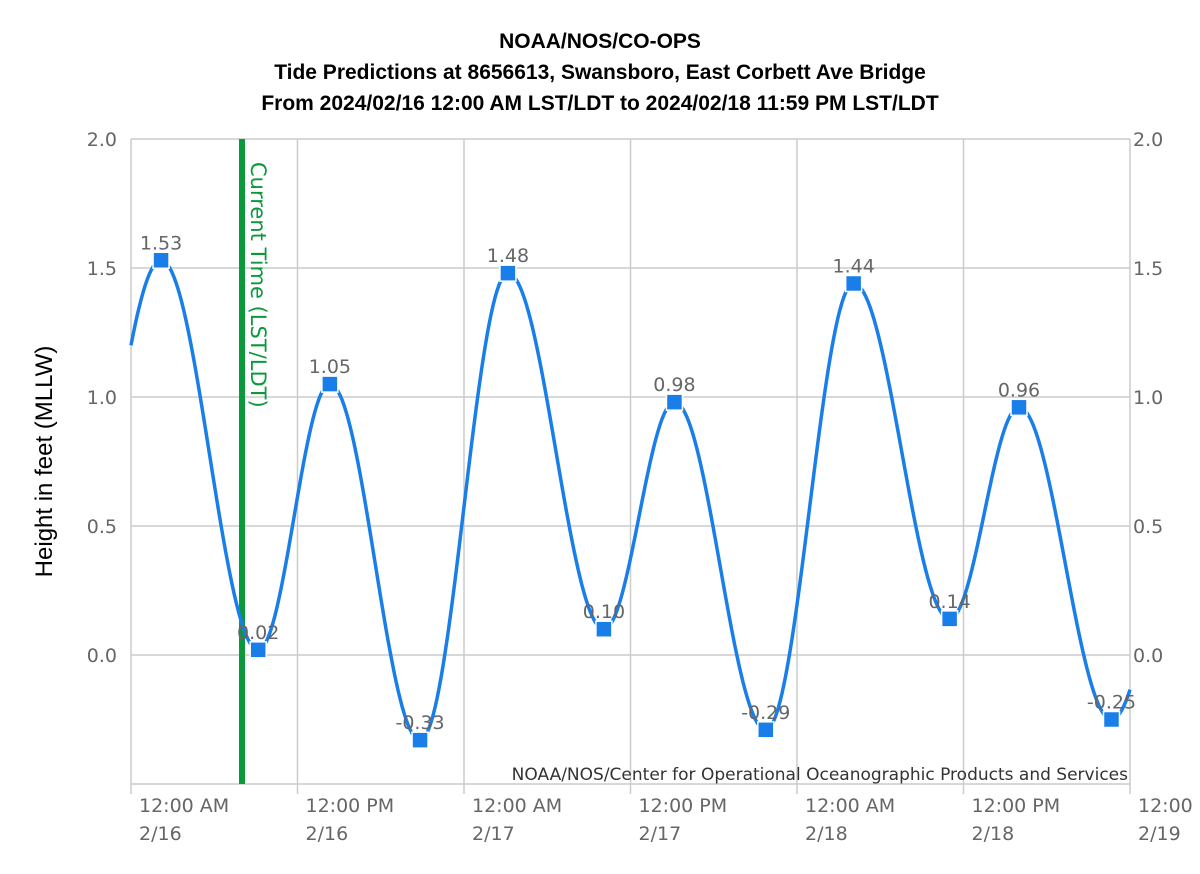  What do you see at coordinates (1165, 806) in the screenshot?
I see `x-tick-time: 12:00` at bounding box center [1165, 806].